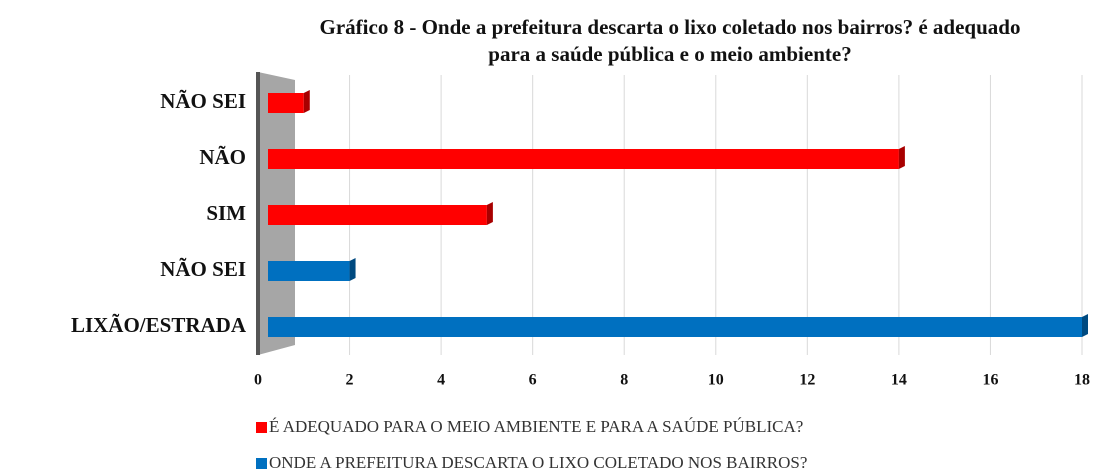 The width and height of the screenshot is (1096, 475). What do you see at coordinates (624, 380) in the screenshot?
I see `x-tick-label: 8` at bounding box center [624, 380].